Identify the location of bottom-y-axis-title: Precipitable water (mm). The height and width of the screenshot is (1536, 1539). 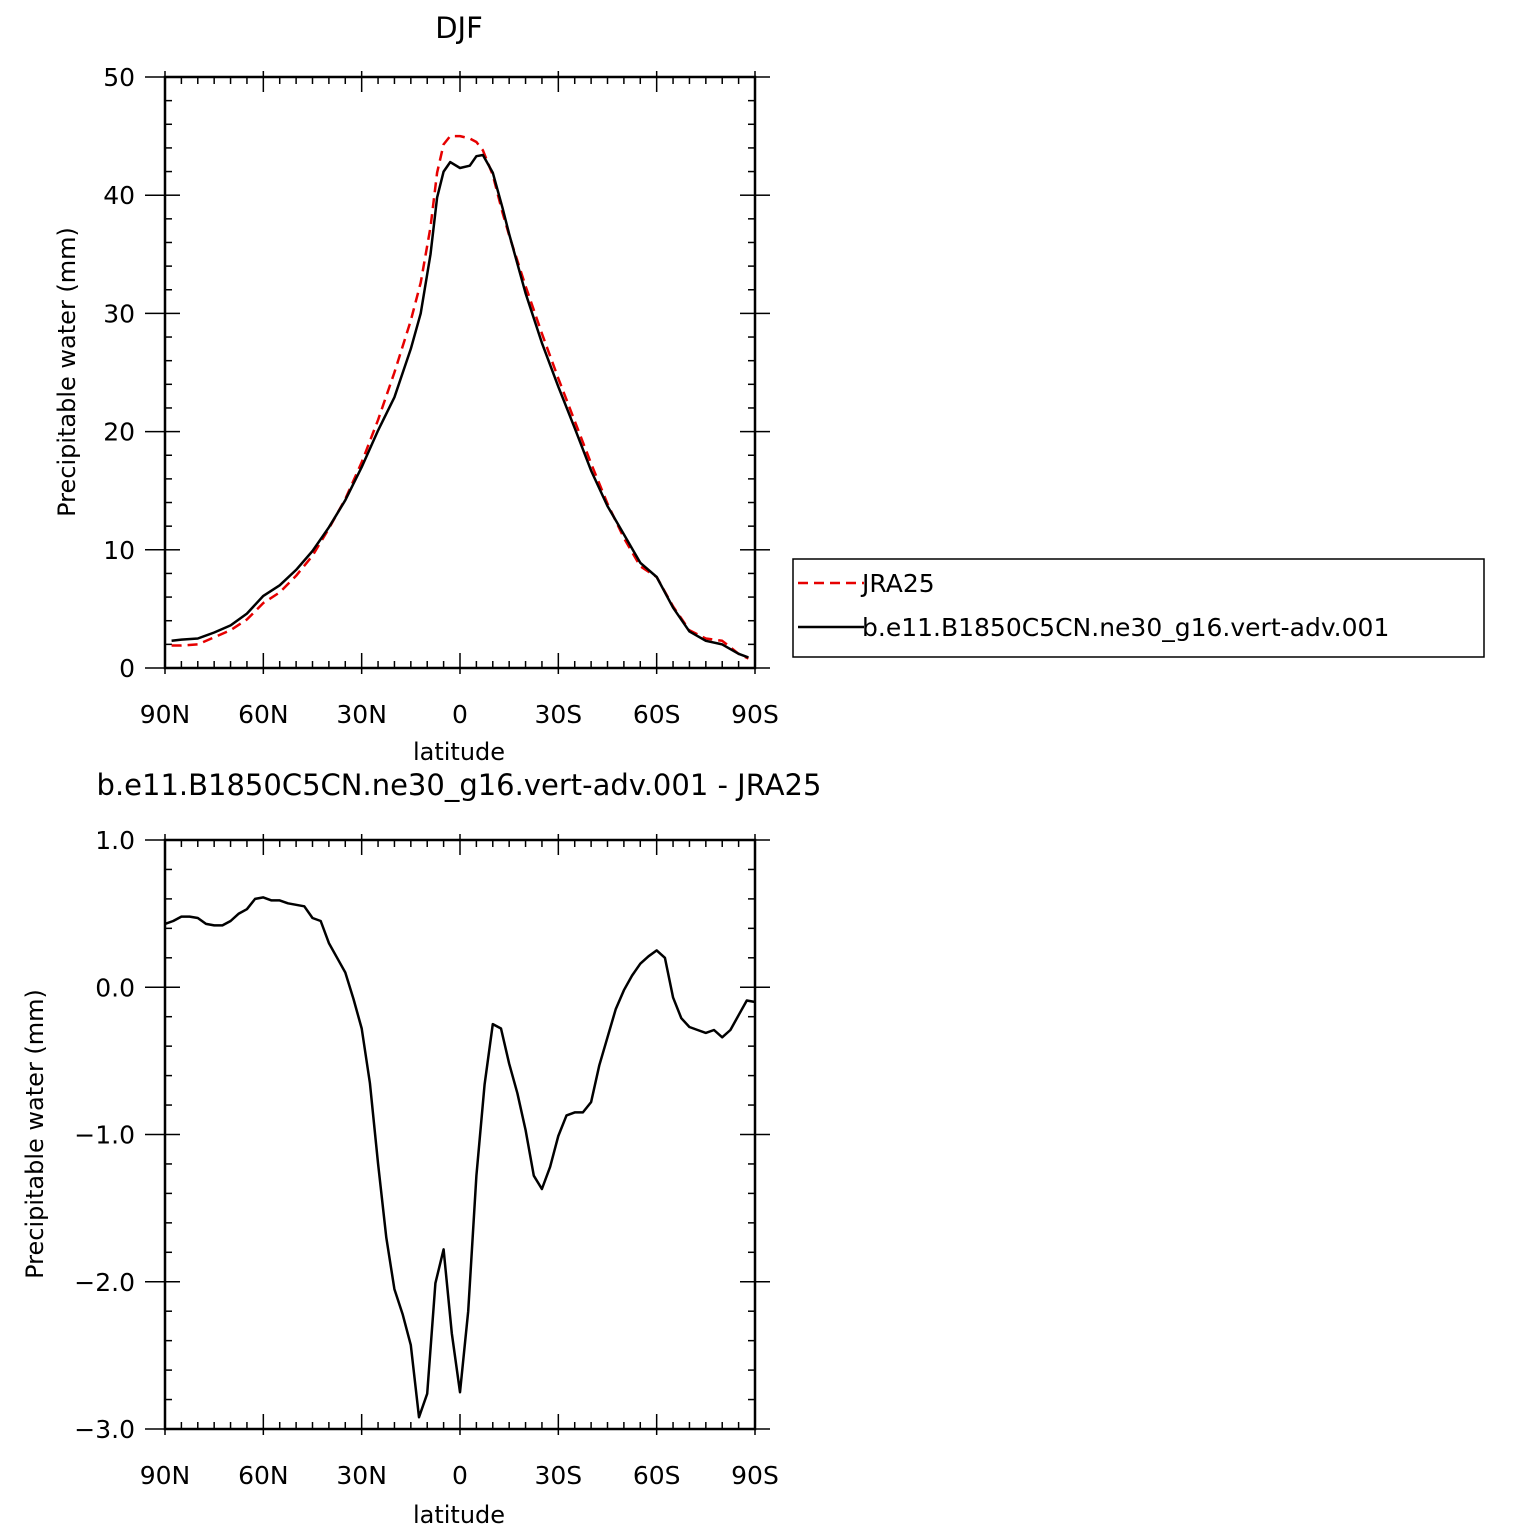
(35, 1134).